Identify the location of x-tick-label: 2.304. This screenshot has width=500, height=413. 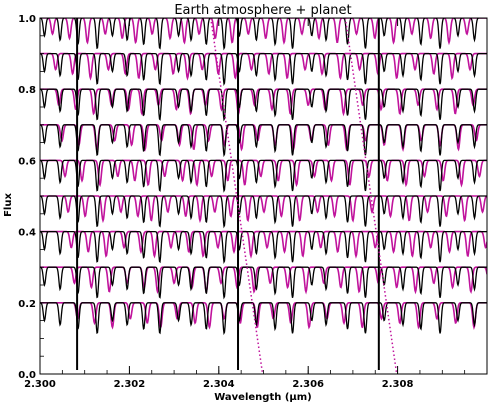
(219, 384).